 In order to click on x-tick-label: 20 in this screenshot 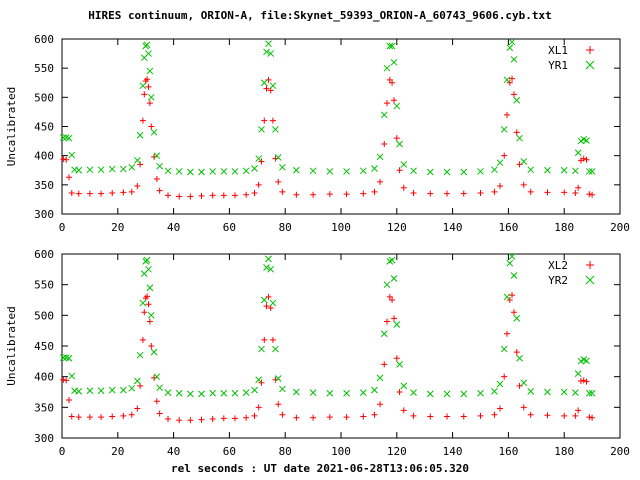, I will do `click(117, 227)`.